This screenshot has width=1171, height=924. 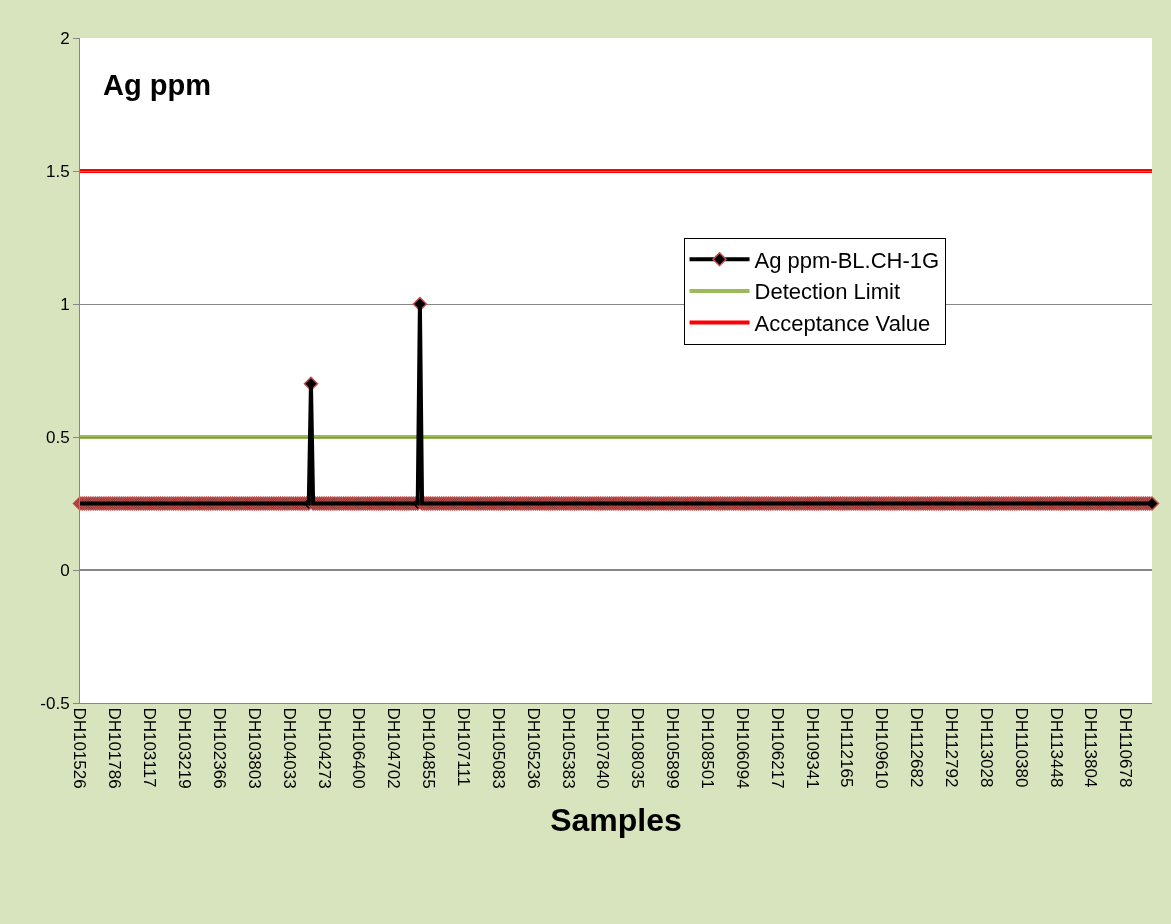 What do you see at coordinates (1126, 747) in the screenshot?
I see `x-tick-label: DH110678` at bounding box center [1126, 747].